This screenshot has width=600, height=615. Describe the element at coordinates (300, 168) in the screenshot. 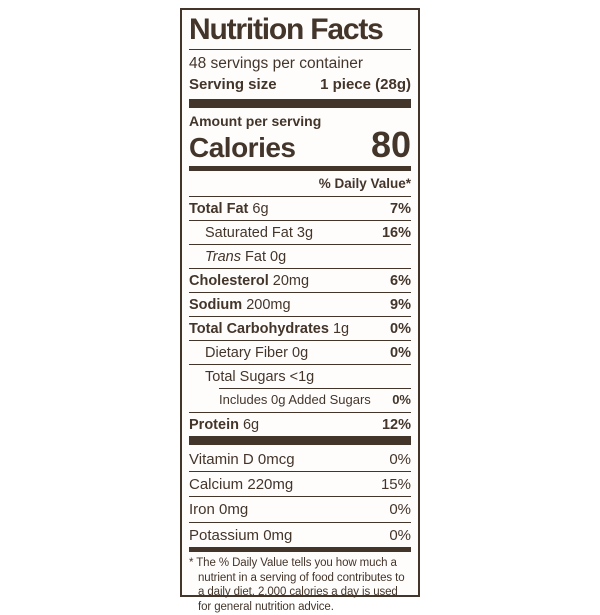

I see `medium-divider-calories` at that location.